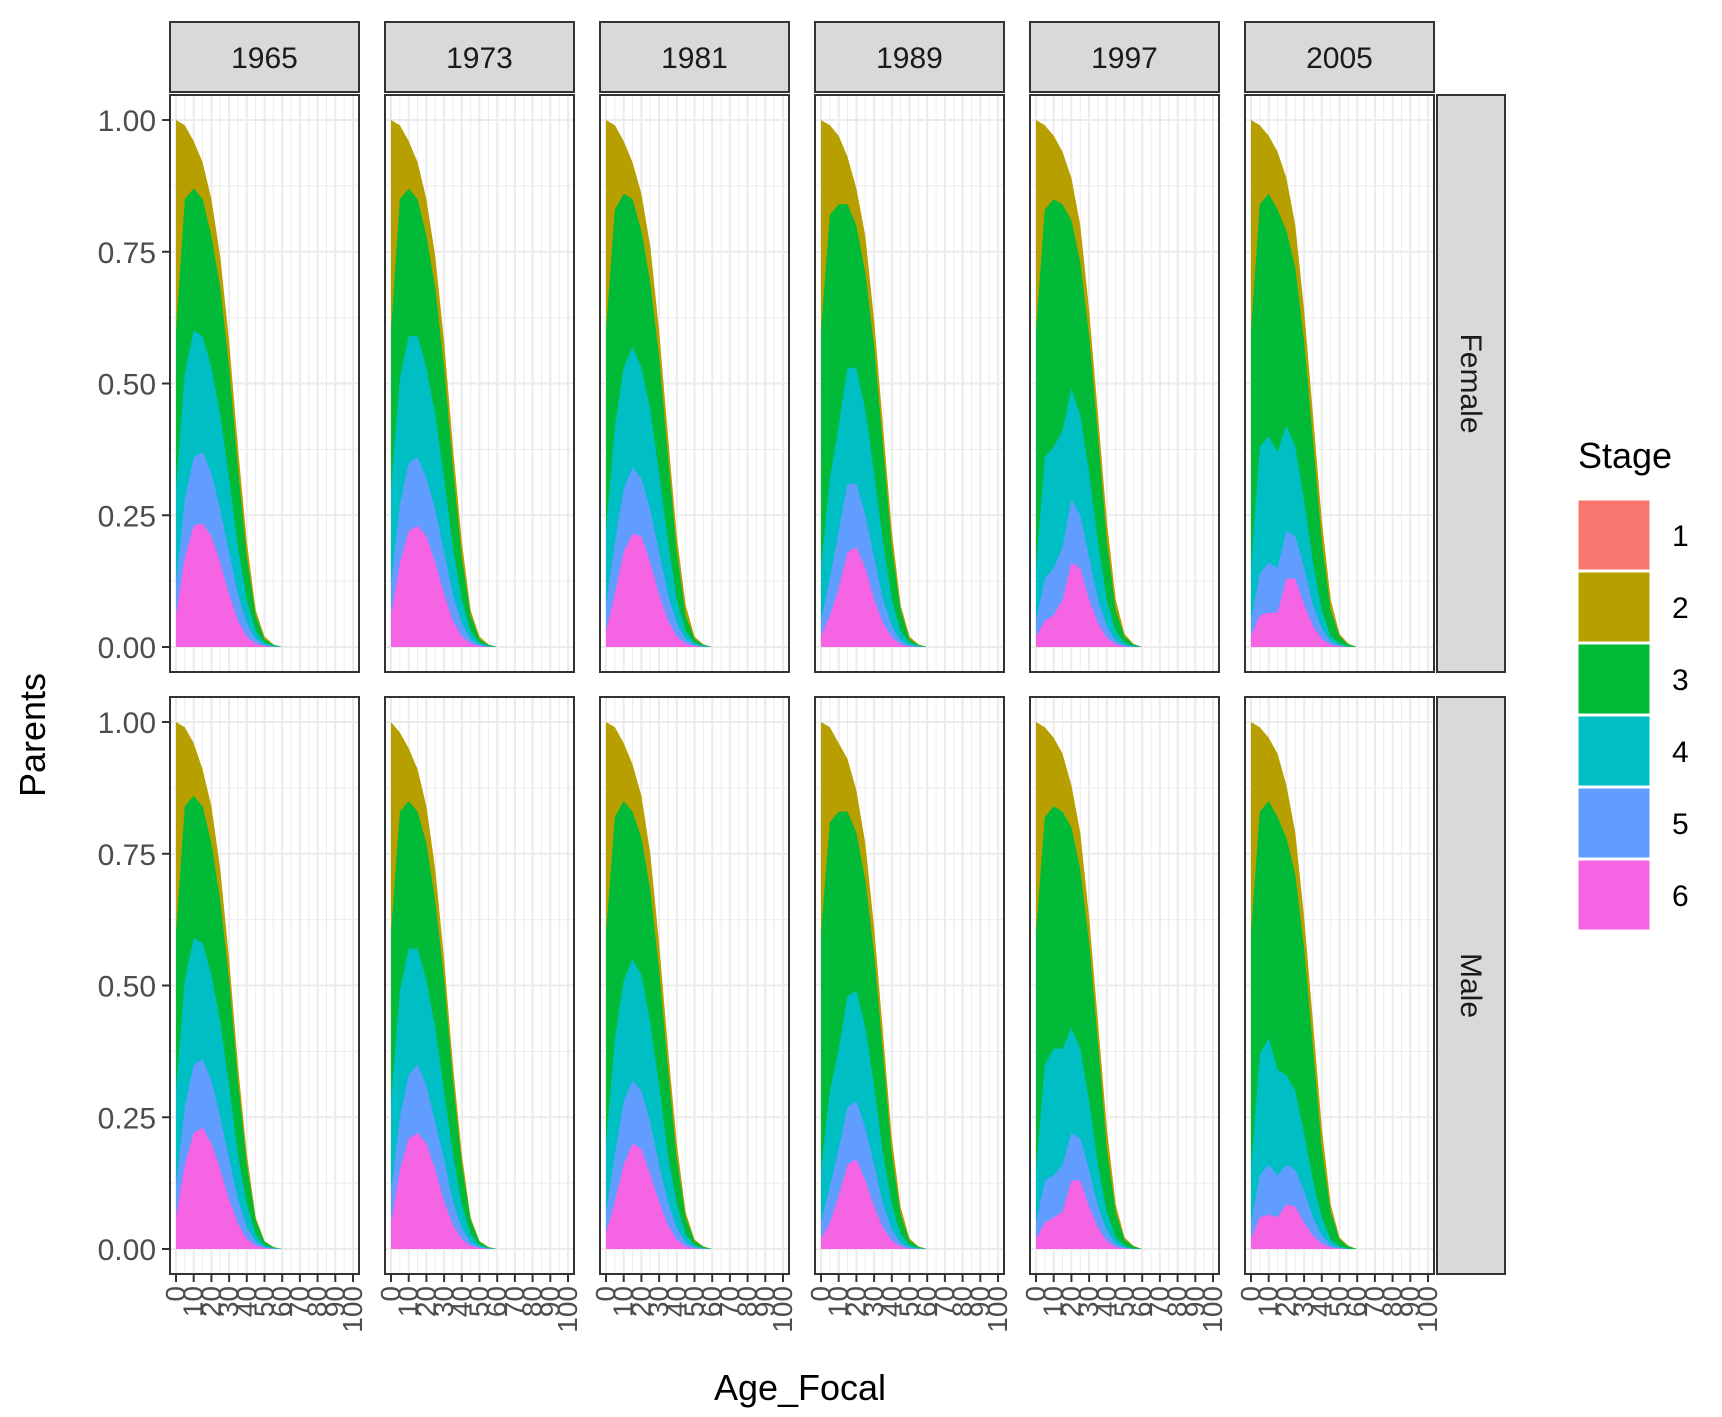  Describe the element at coordinates (32, 735) in the screenshot. I see `y-axis-label: Parents` at that location.